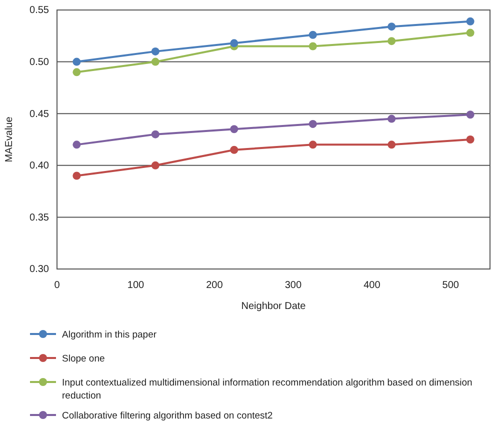 The width and height of the screenshot is (497, 432). What do you see at coordinates (215, 286) in the screenshot?
I see `x-tick-label: 200` at bounding box center [215, 286].